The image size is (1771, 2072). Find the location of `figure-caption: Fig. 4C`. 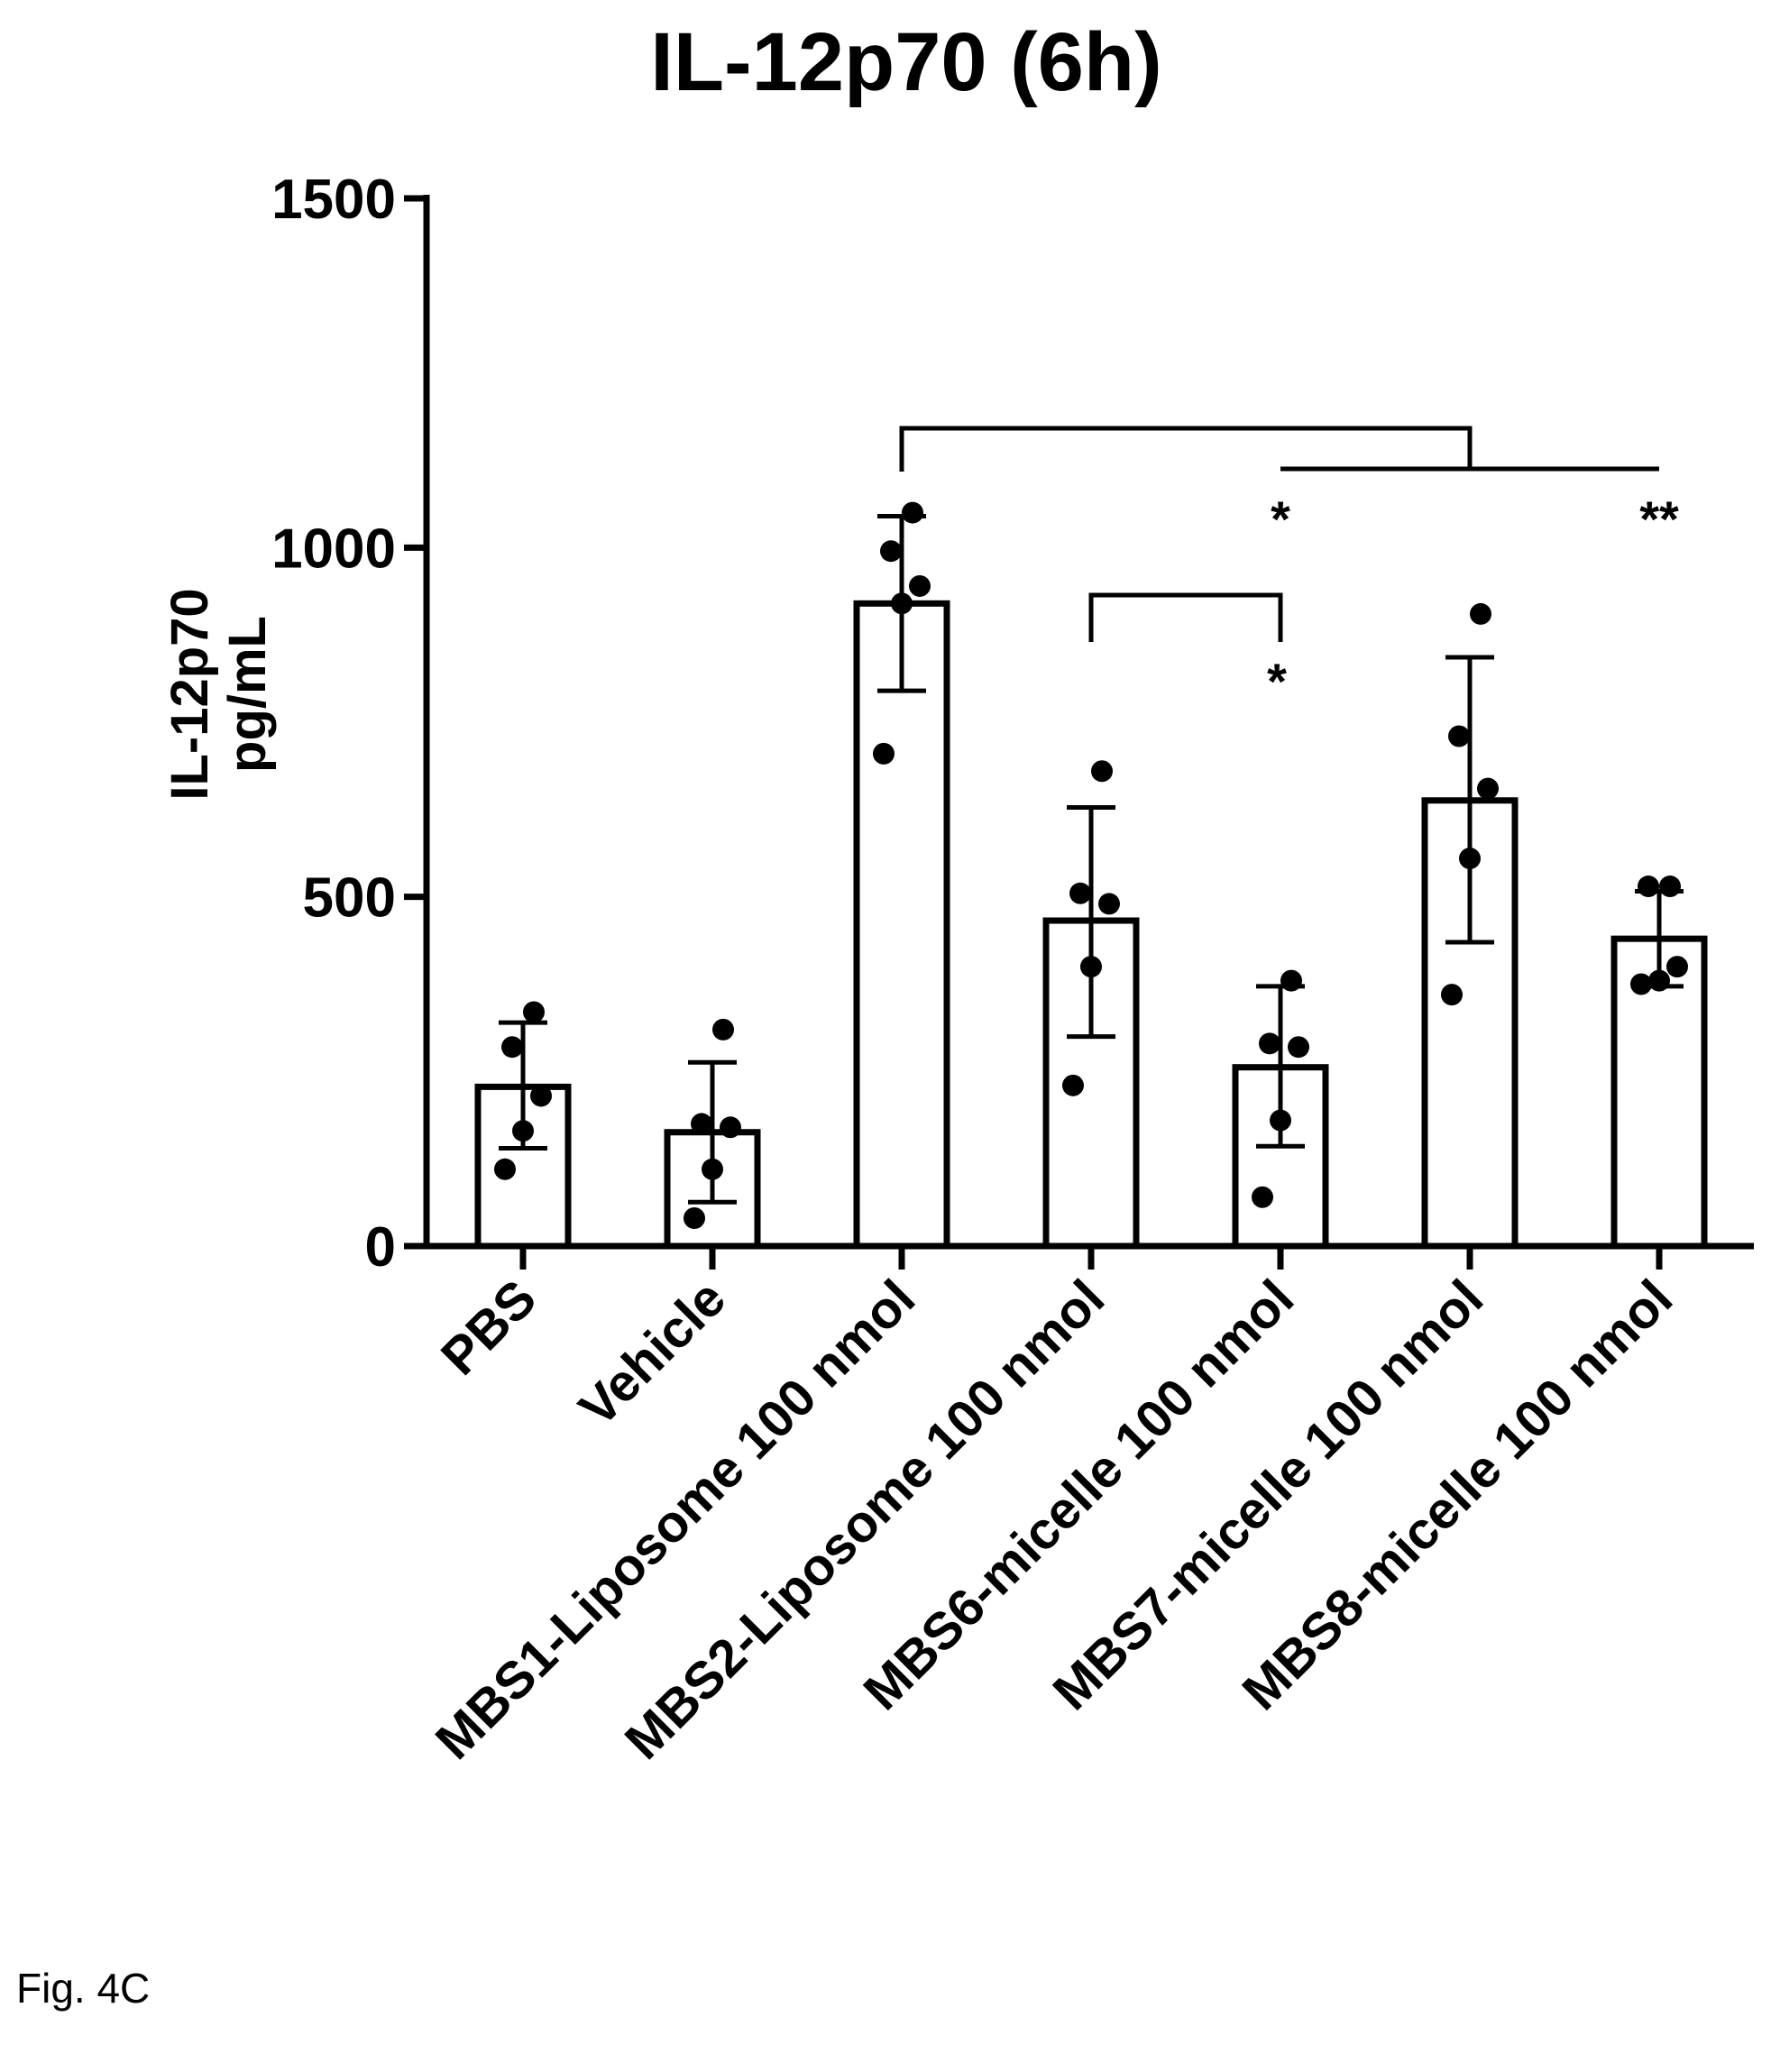

figure-caption: Fig. 4C is located at coordinates (83, 1988).